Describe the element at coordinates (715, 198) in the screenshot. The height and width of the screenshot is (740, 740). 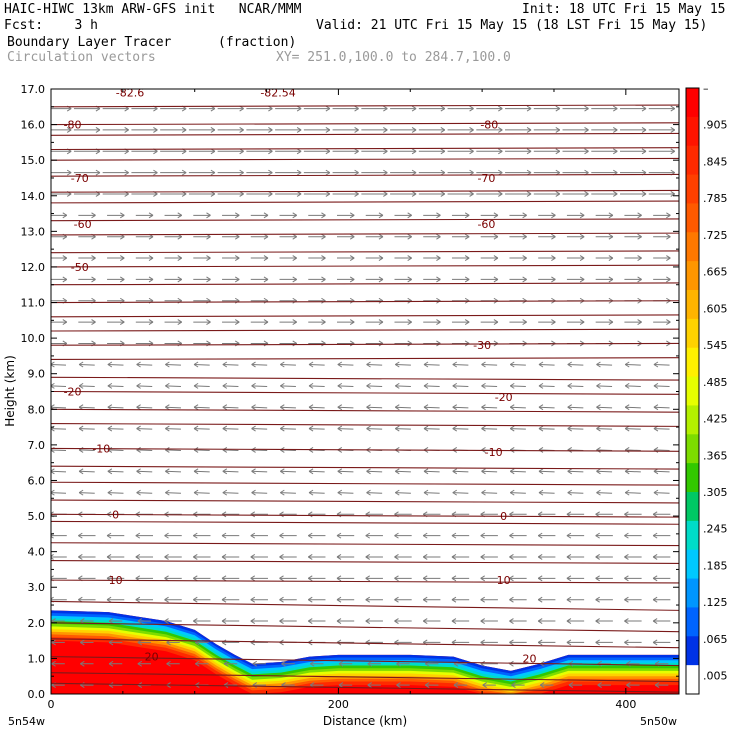
I see `colorbar-label: .785` at that location.